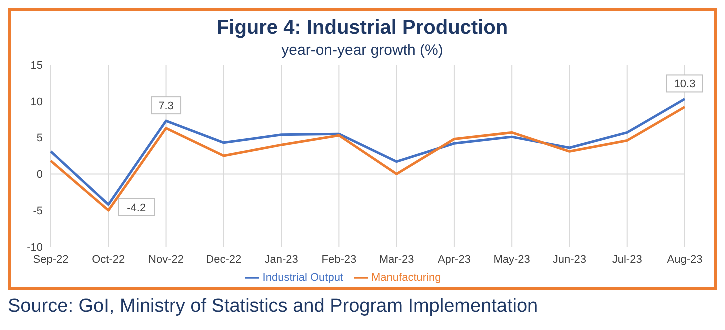 This screenshot has width=725, height=330. What do you see at coordinates (362, 50) in the screenshot?
I see `chart-subtitle: year-on-year growth (%)` at bounding box center [362, 50].